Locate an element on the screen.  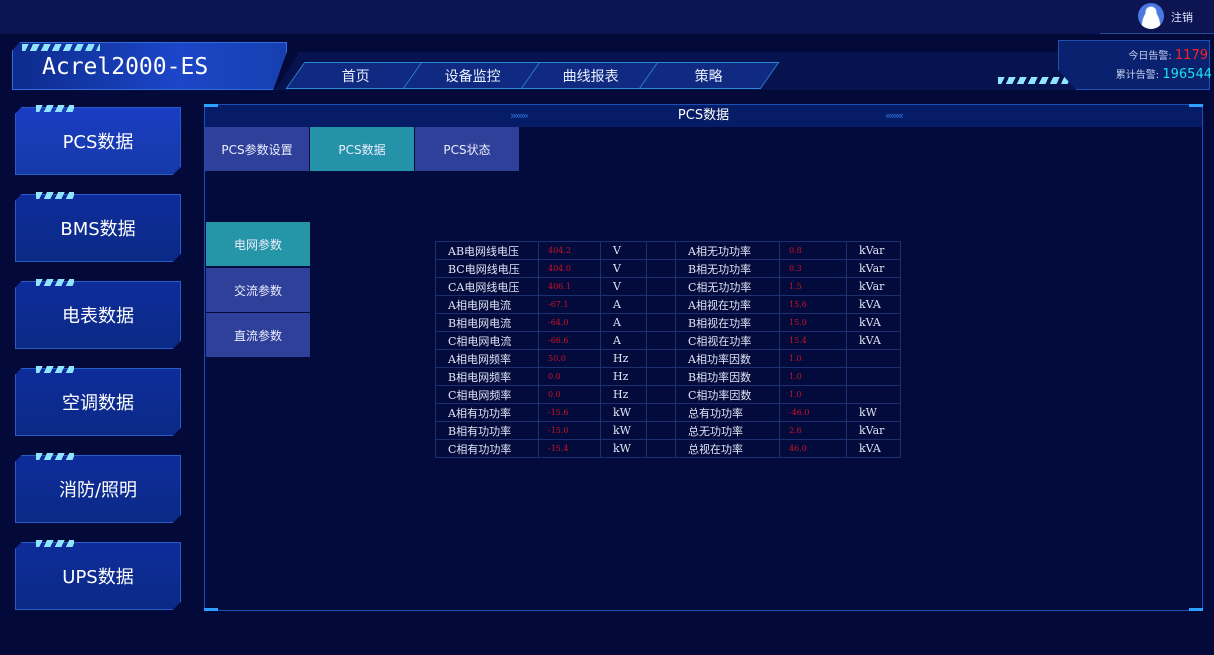
table-row: BC电网线电压 404.0 V B相无功功率 0.3 kVar is located at coordinates (668, 268).